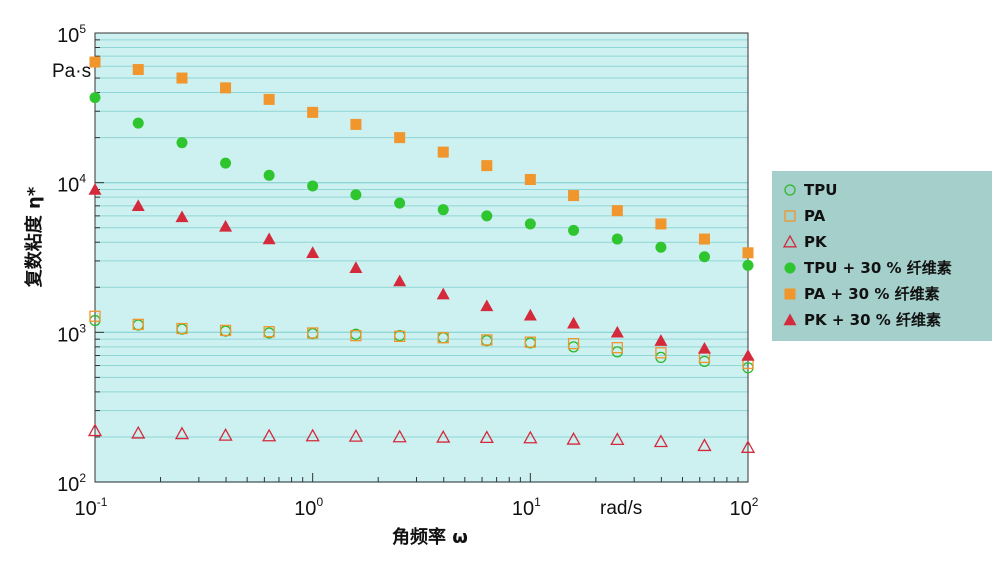 The width and height of the screenshot is (998, 566). I want to click on legend-label: PA + 30 % 纤维素, so click(872, 294).